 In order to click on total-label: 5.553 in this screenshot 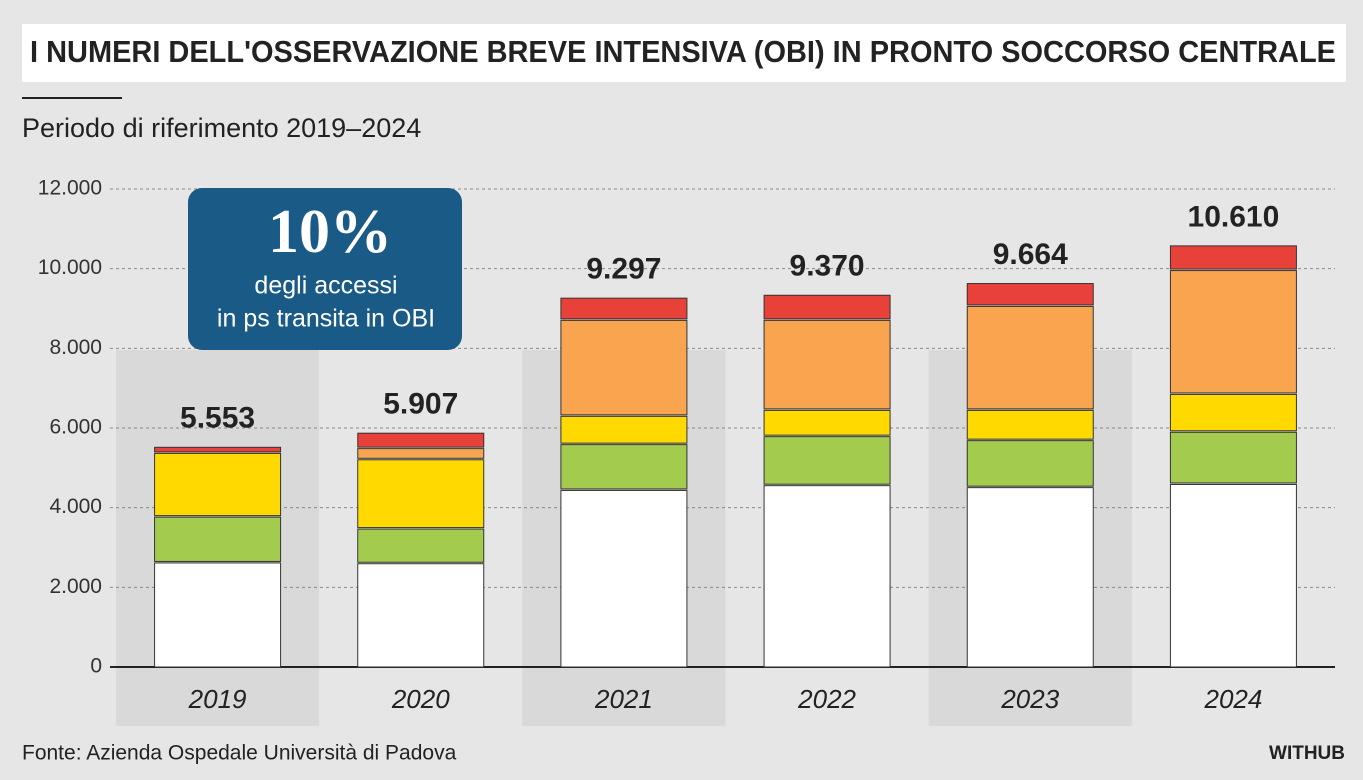, I will do `click(217, 418)`.